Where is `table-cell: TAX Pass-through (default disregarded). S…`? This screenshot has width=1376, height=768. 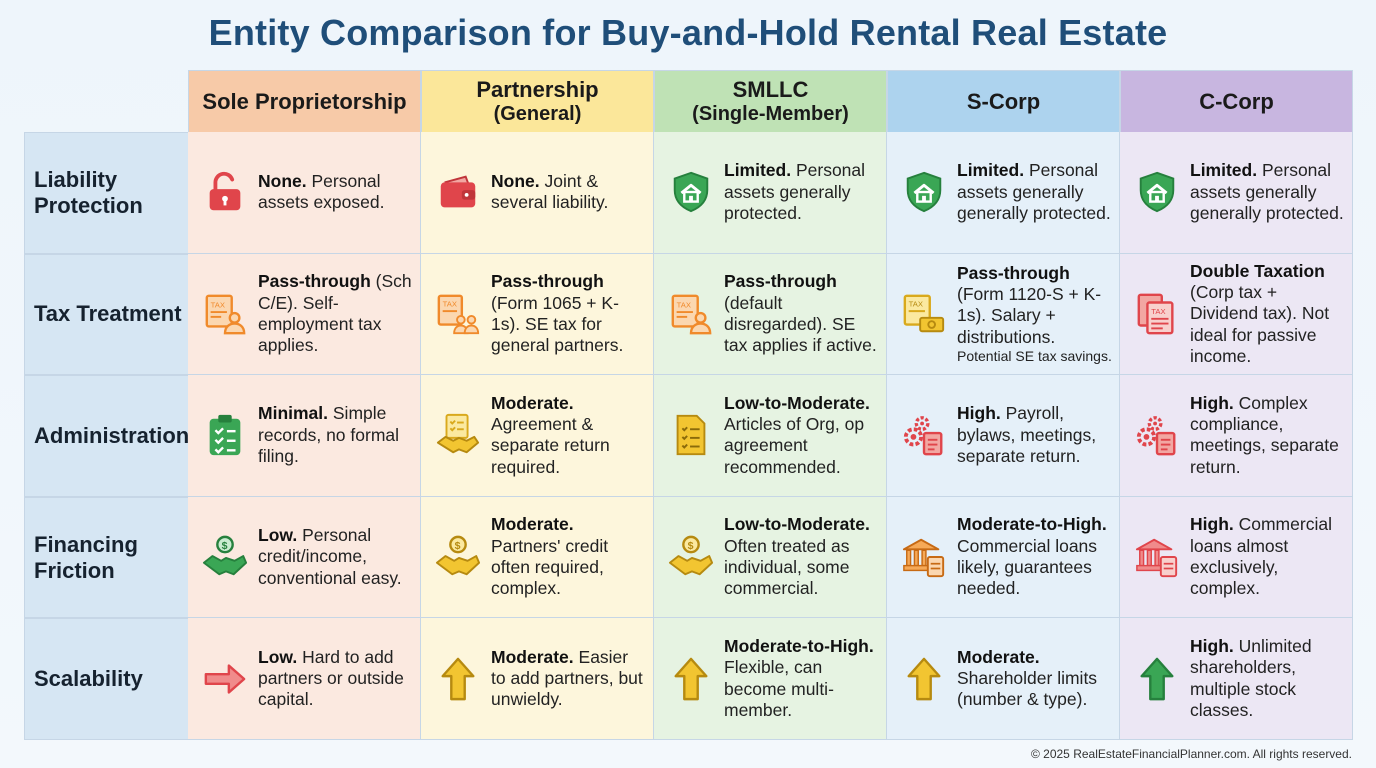 table-cell: TAX Pass-through (default disregarded). S… is located at coordinates (770, 314).